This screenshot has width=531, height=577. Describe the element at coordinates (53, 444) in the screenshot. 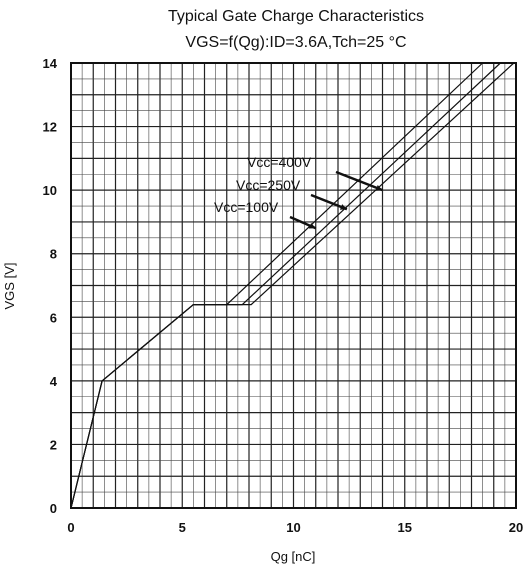

I see `y-tick-label: 2` at that location.